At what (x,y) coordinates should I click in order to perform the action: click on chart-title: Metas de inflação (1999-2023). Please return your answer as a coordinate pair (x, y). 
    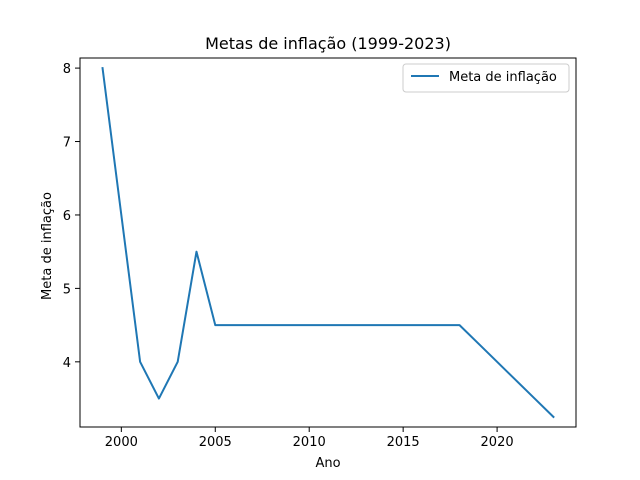
    Looking at the image, I should click on (328, 43).